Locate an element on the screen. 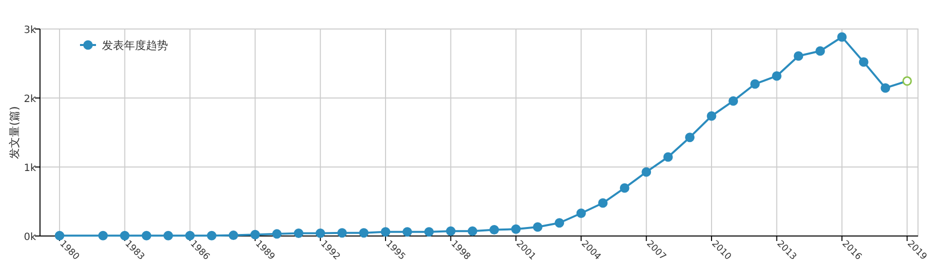  y-tick-label: 3k is located at coordinates (30, 30).